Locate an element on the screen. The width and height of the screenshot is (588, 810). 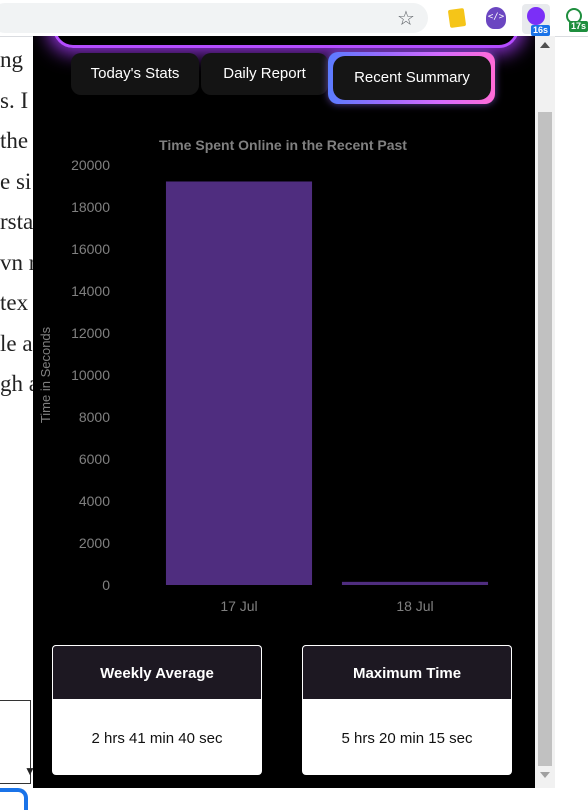
background-page-box is located at coordinates (15, 742).